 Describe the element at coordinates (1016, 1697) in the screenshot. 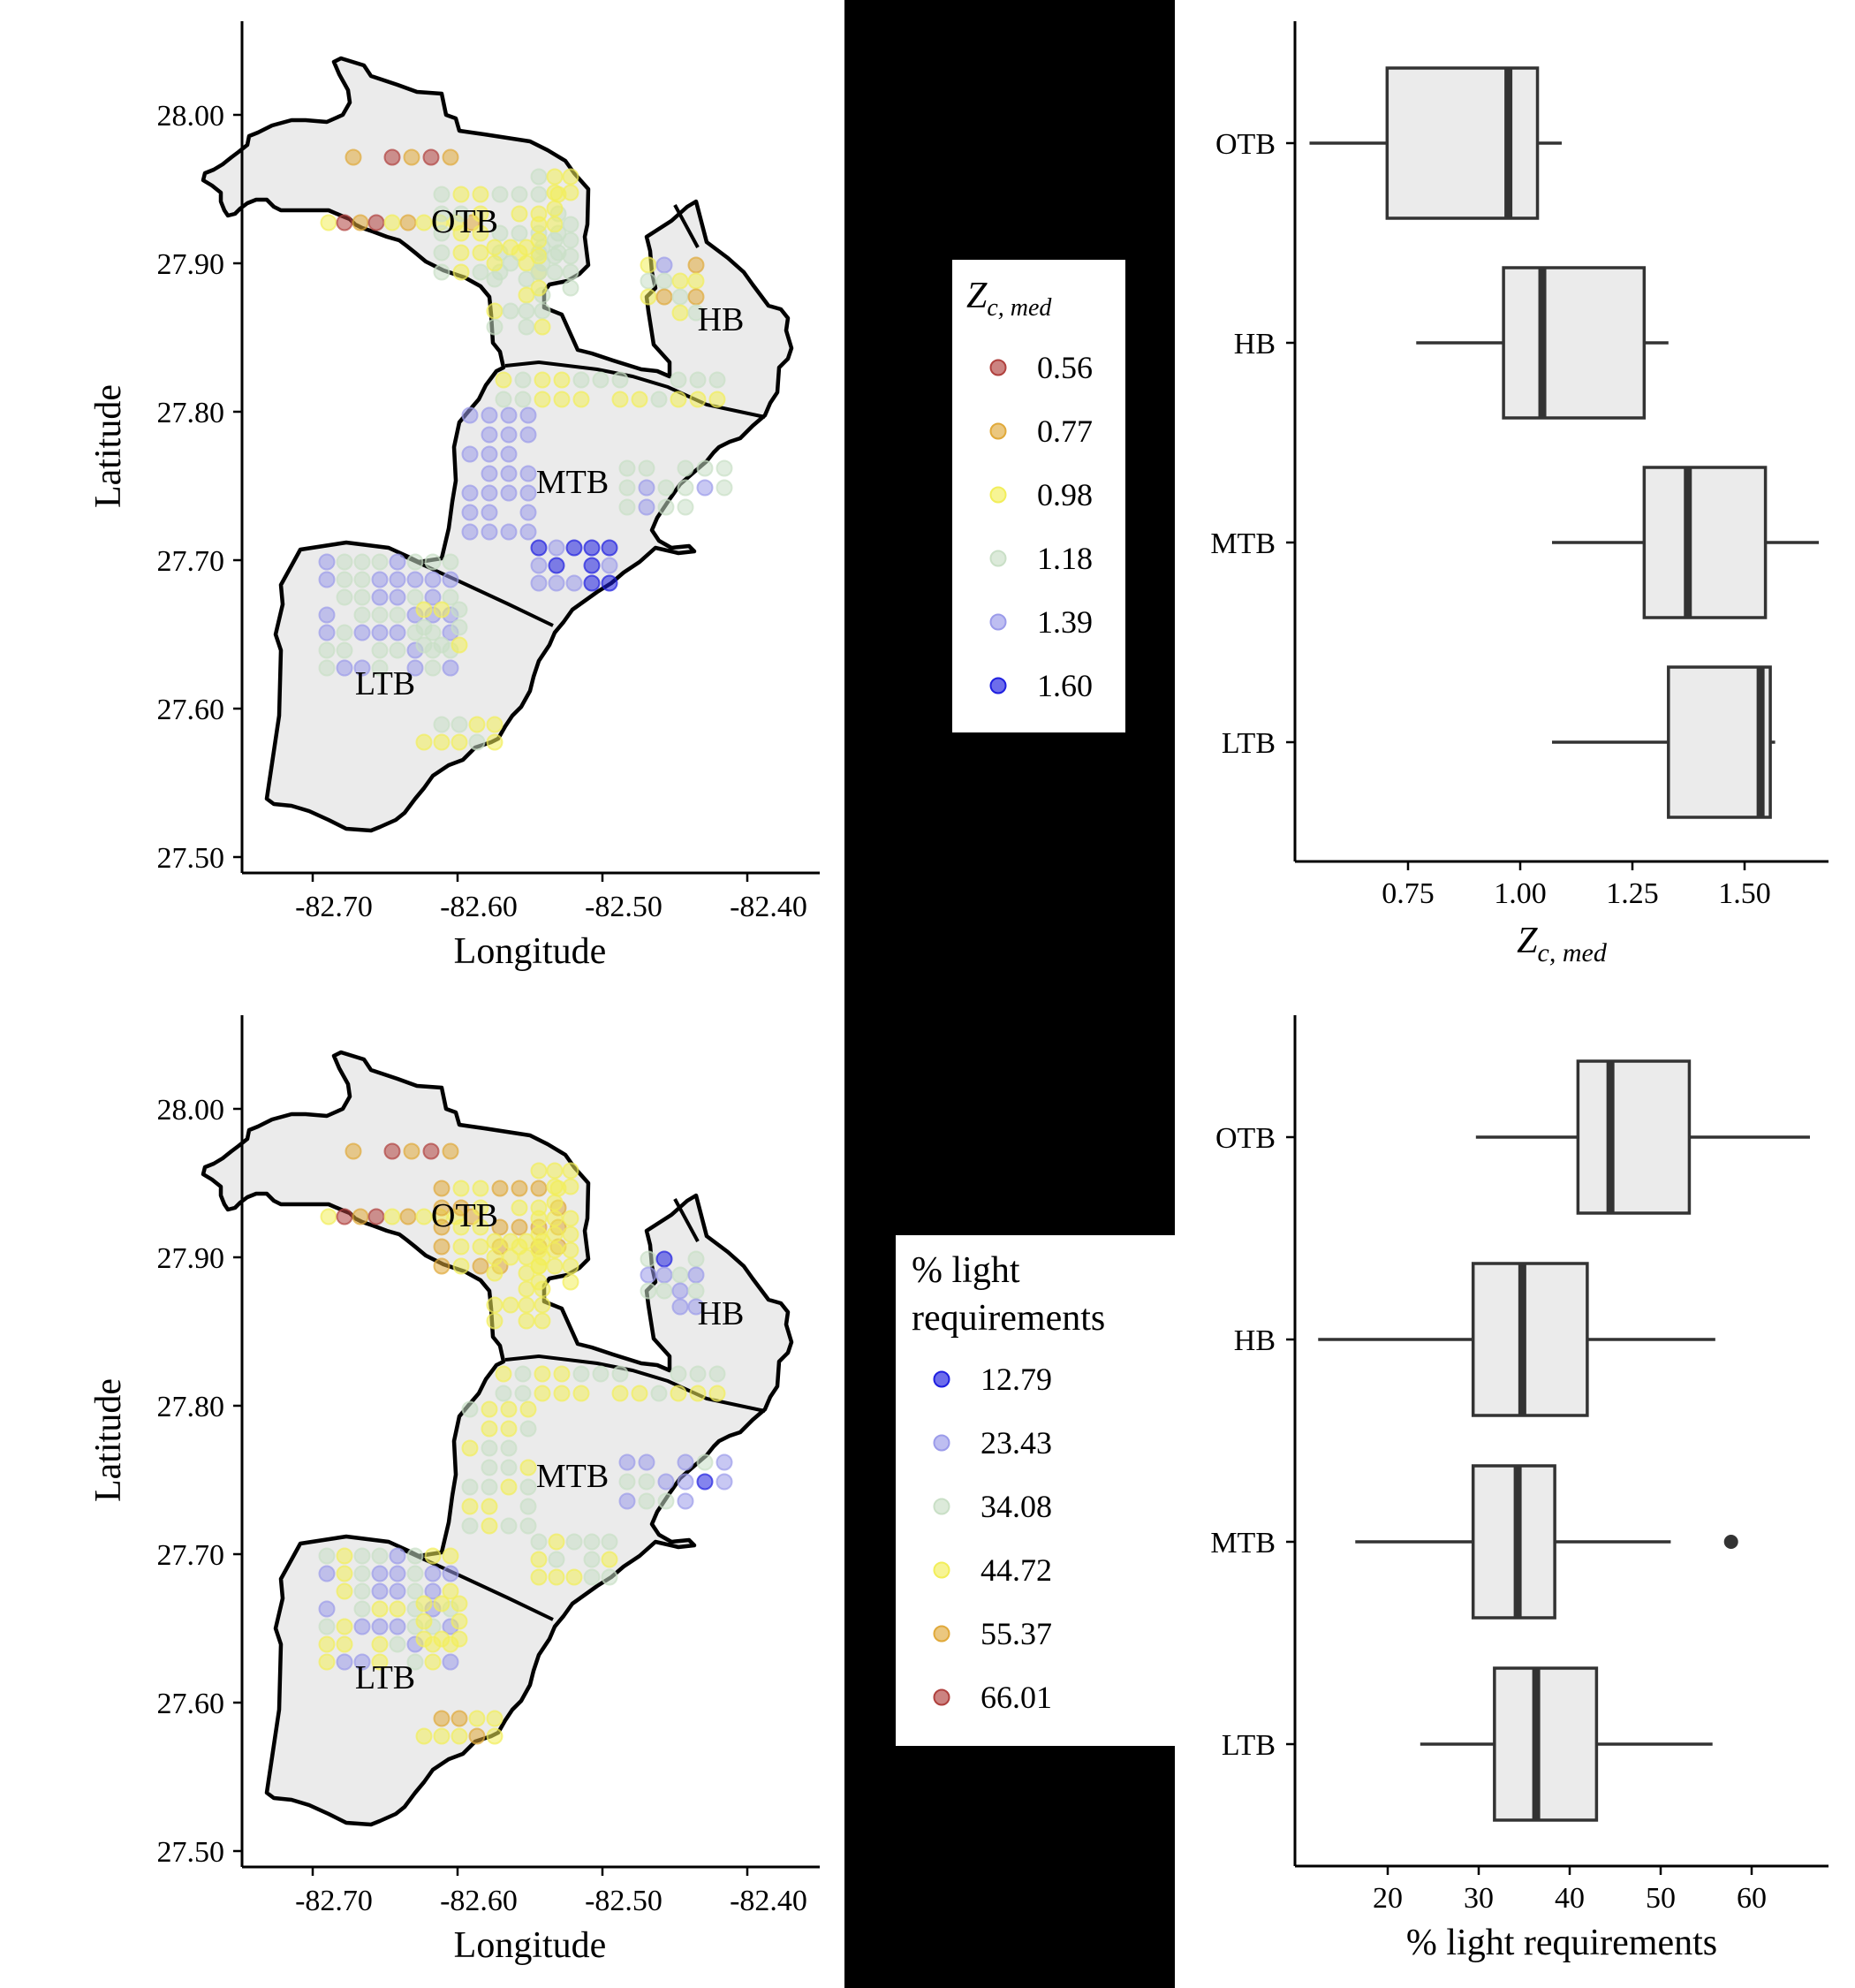

I see `legend-label: 66.01` at that location.